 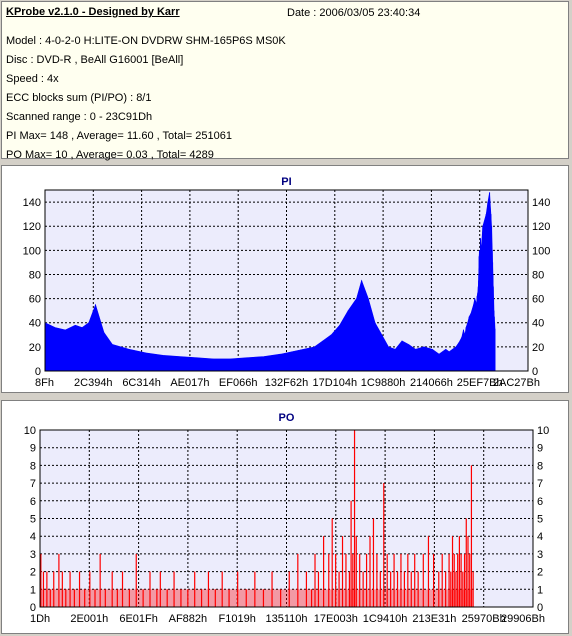 I want to click on y-tick-label-left: 5, so click(x=33, y=520).